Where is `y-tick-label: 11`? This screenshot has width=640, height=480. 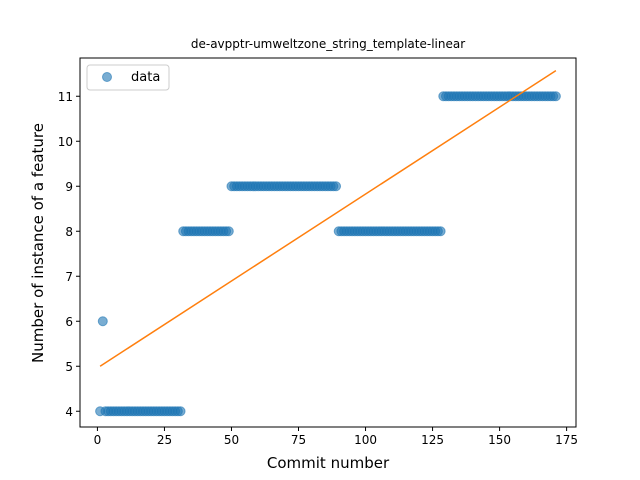 y-tick-label: 11 is located at coordinates (65, 97).